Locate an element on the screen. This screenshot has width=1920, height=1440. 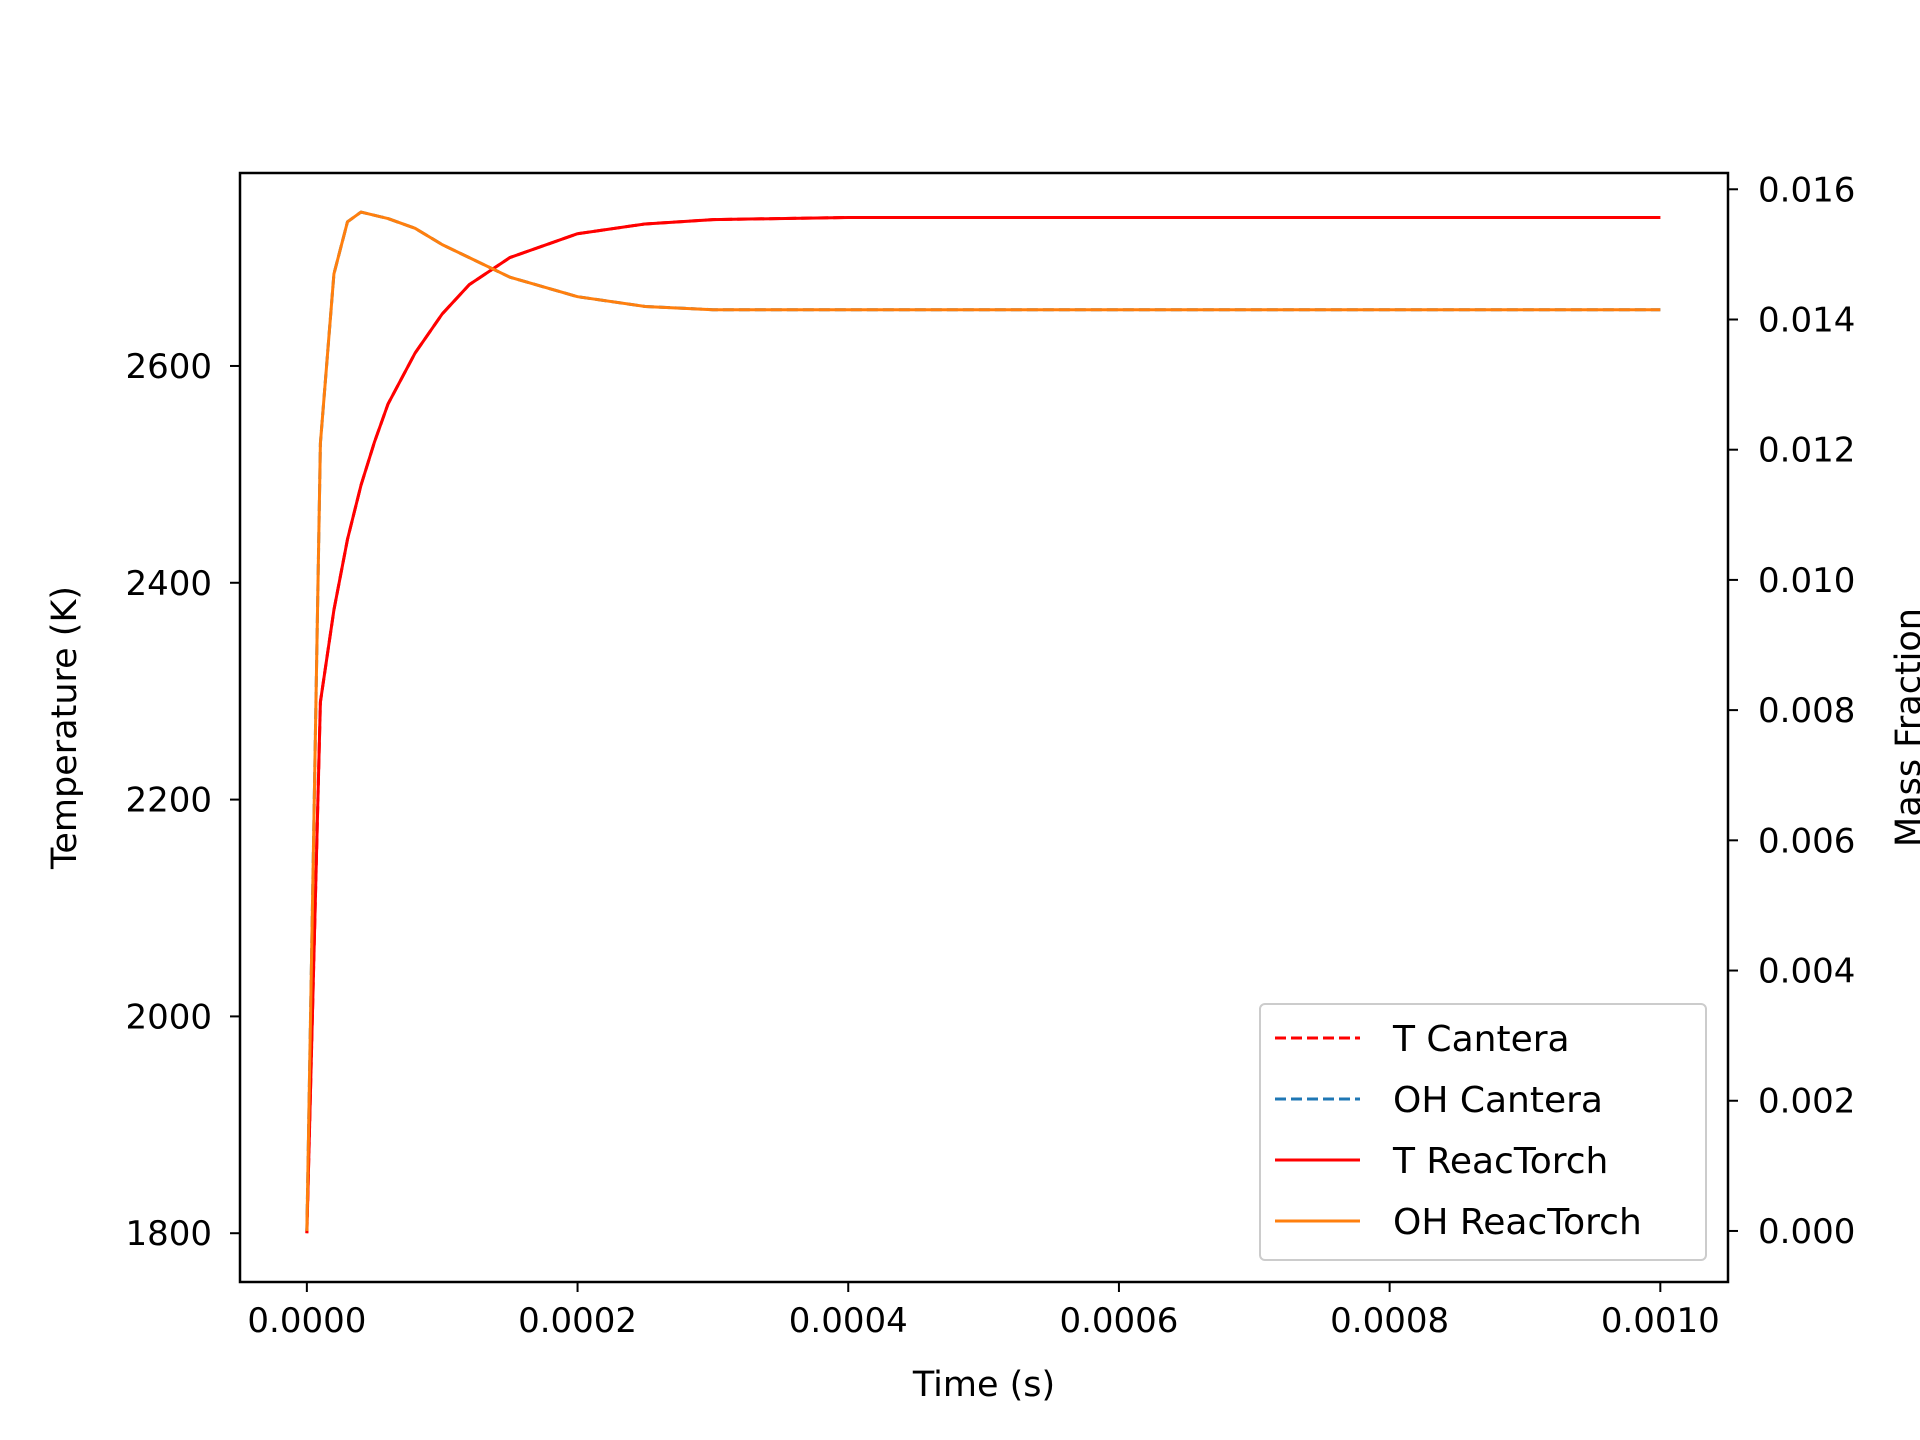
y-left-axis: 1800 2000 2200 2400 2600 is located at coordinates (182, 800).